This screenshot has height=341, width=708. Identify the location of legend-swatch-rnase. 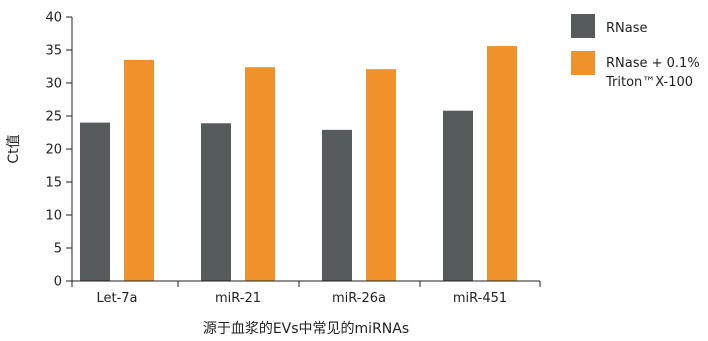
(583, 26).